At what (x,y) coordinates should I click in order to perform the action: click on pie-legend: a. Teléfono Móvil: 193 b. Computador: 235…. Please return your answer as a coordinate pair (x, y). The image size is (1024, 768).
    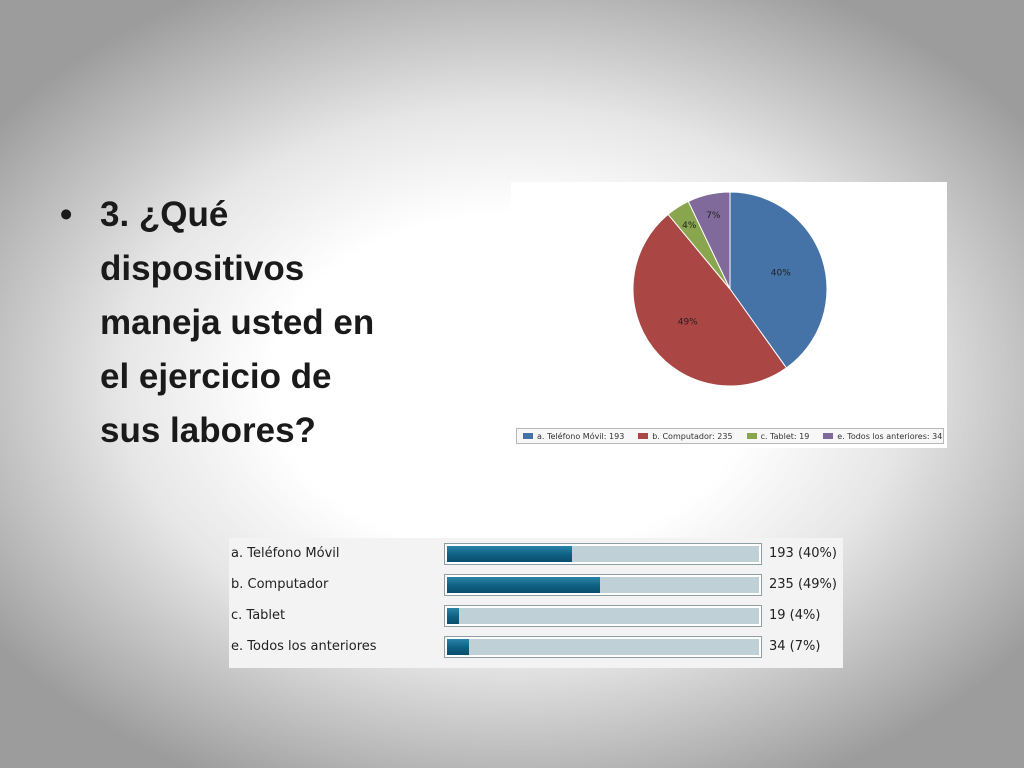
    Looking at the image, I should click on (730, 436).